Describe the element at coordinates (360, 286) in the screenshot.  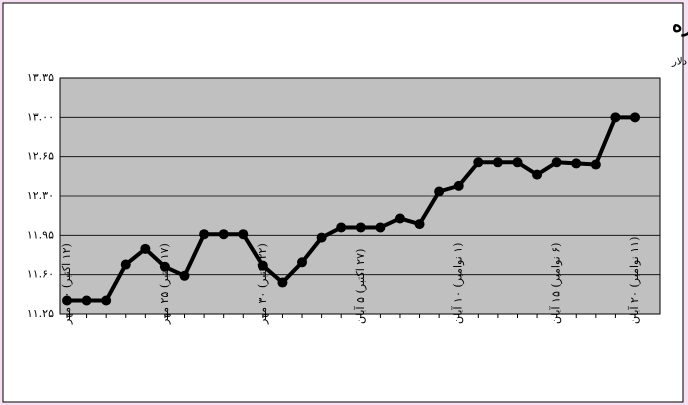
I see `x-tick-label: (۲۷ اکتبر) ۵ آبان` at that location.